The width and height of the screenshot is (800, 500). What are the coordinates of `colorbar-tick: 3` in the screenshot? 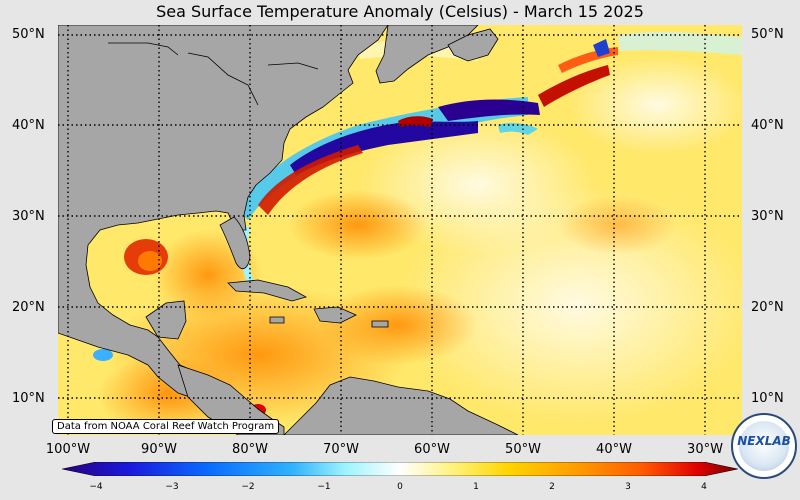 It's located at (628, 487).